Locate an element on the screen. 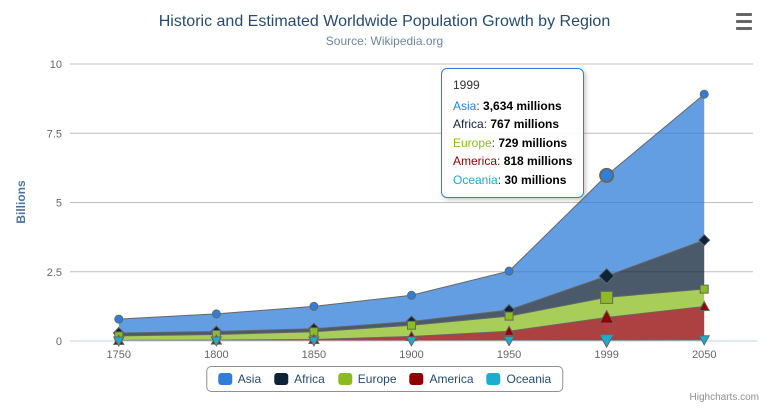 The image size is (769, 416). tooltip-value: 30 millions is located at coordinates (535, 179).